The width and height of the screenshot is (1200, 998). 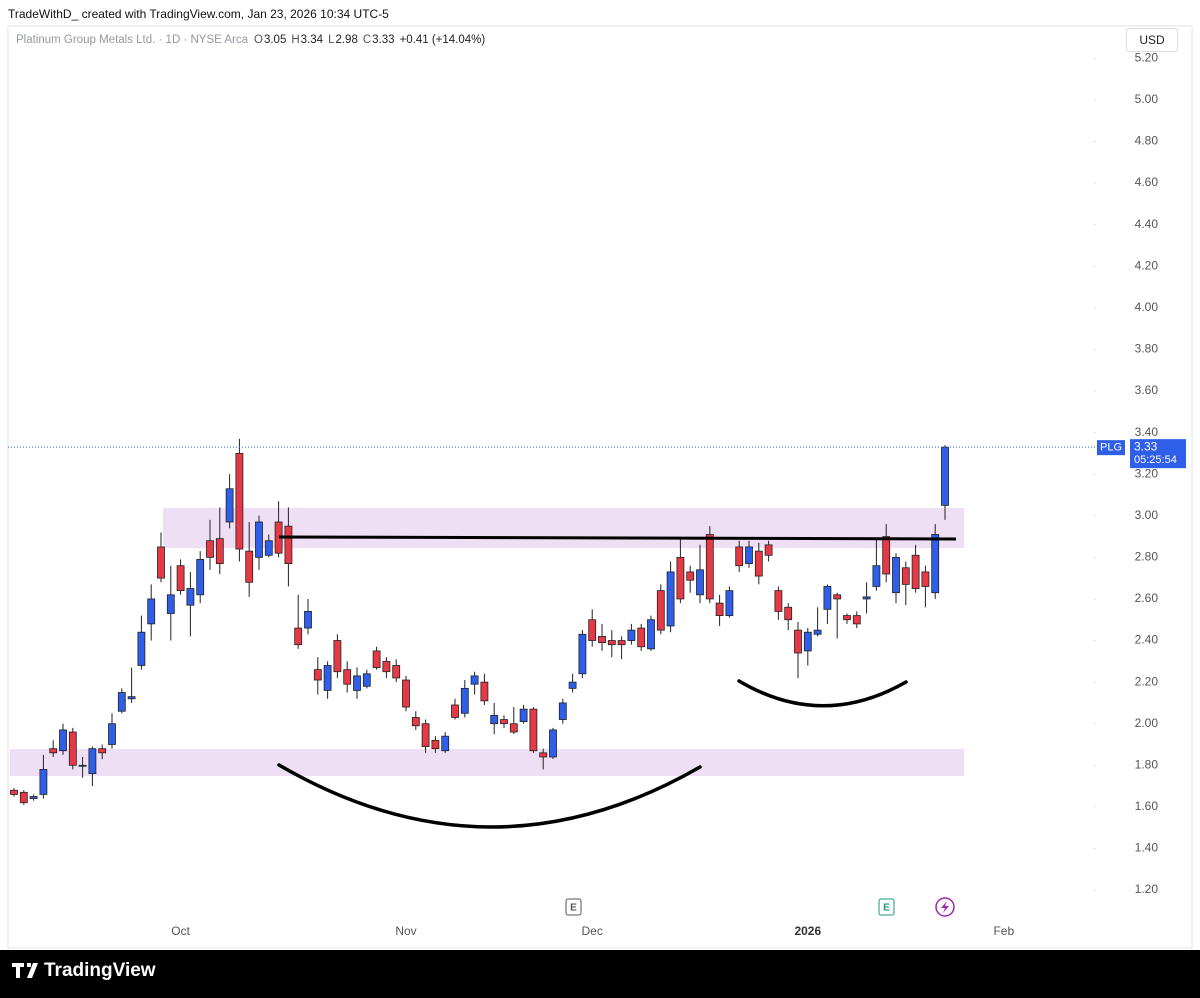 What do you see at coordinates (1147, 473) in the screenshot?
I see `y-tick-label: 3.20` at bounding box center [1147, 473].